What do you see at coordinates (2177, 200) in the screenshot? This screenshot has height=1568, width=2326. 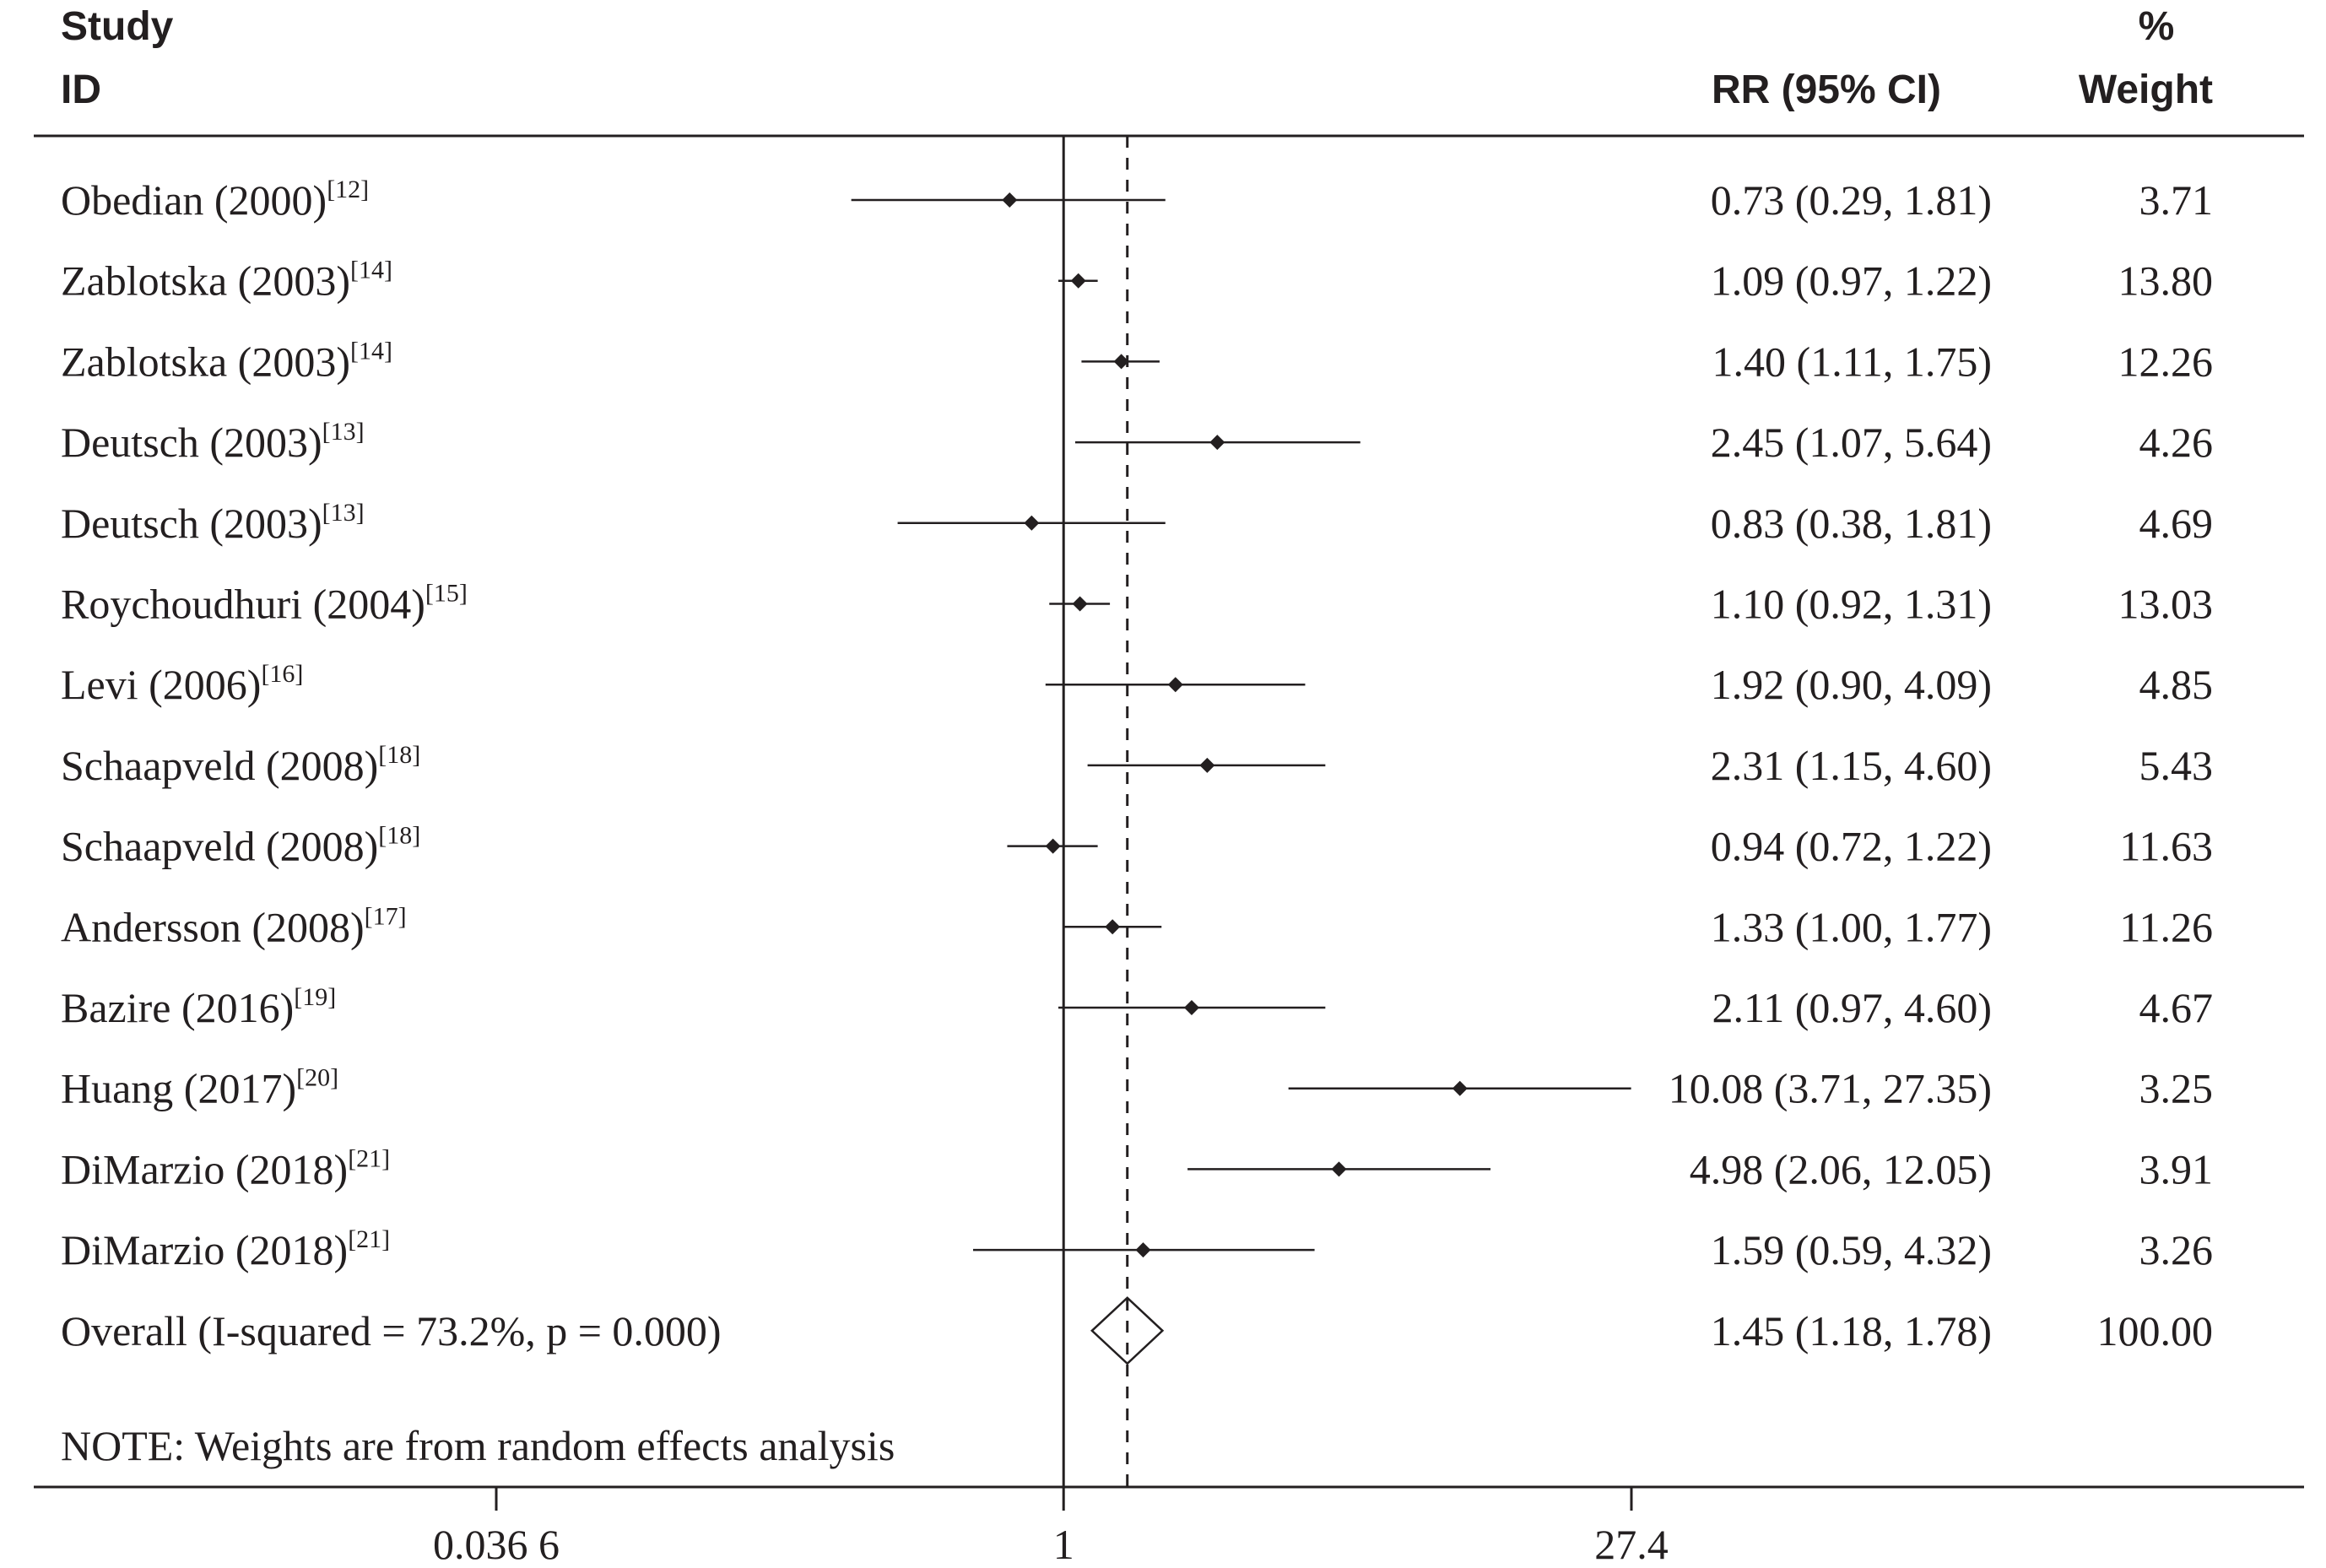 I see `weight-text: 3.71` at bounding box center [2177, 200].